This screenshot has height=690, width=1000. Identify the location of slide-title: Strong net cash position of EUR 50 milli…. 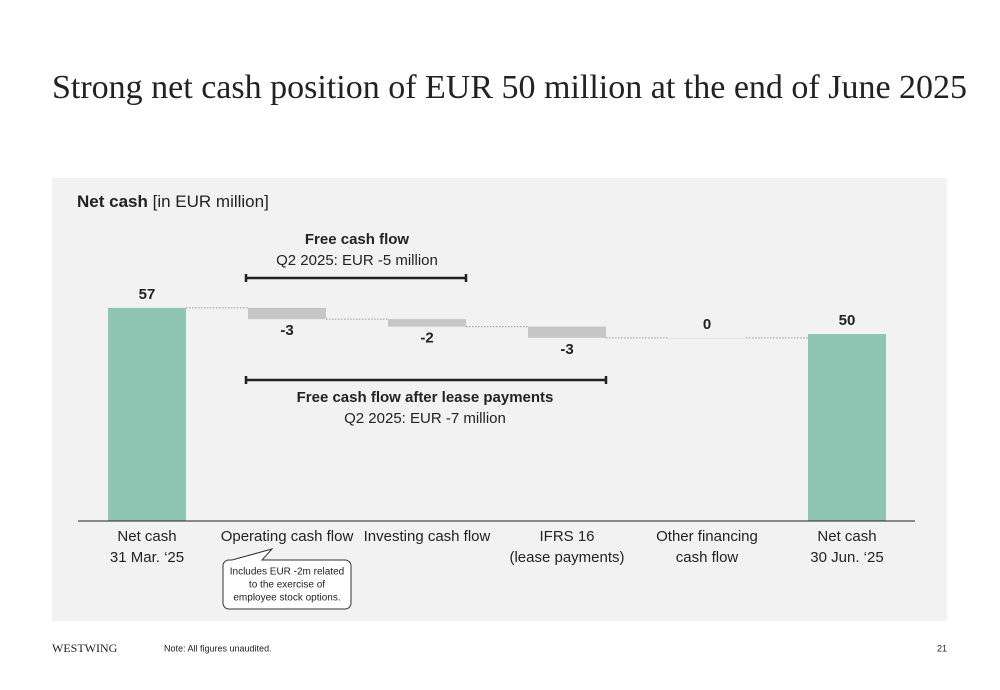
(509, 87).